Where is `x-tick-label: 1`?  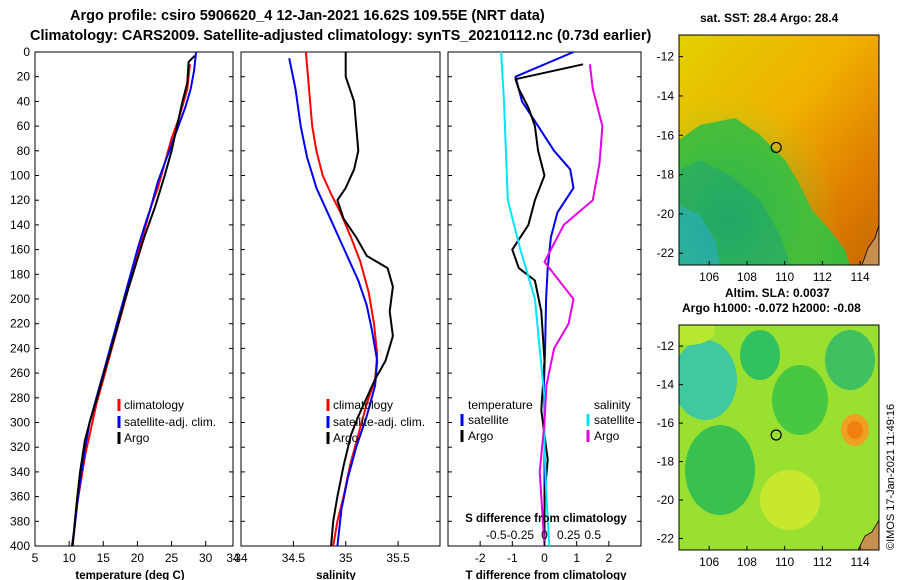
x-tick-label: 1 is located at coordinates (576, 558).